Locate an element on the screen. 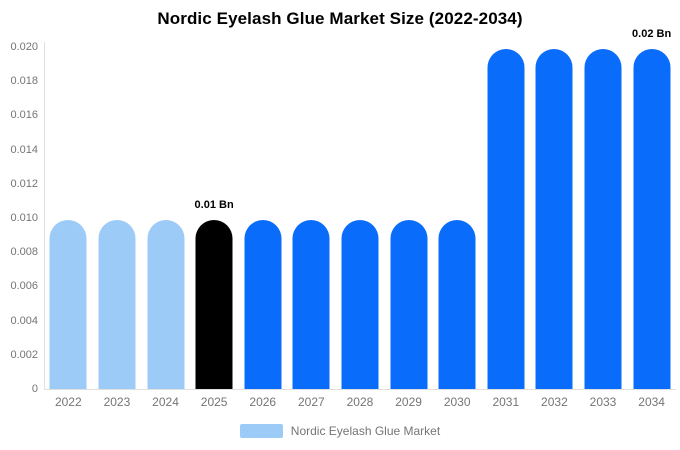  bar-2032 is located at coordinates (554, 218).